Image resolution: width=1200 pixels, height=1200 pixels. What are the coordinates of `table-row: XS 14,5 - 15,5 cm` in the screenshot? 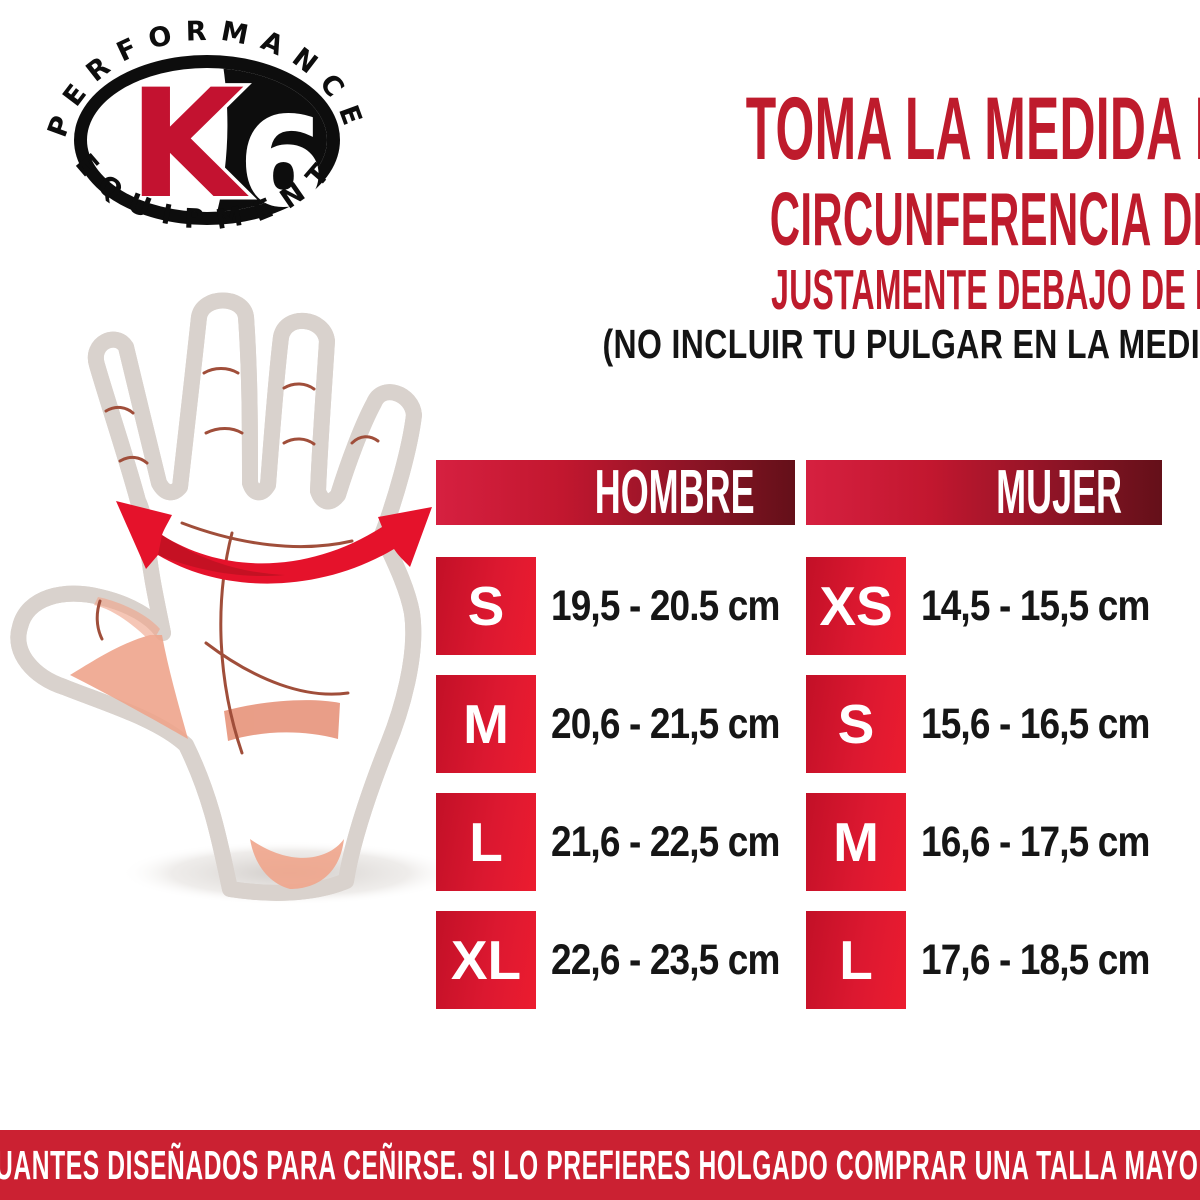 It's located at (984, 606).